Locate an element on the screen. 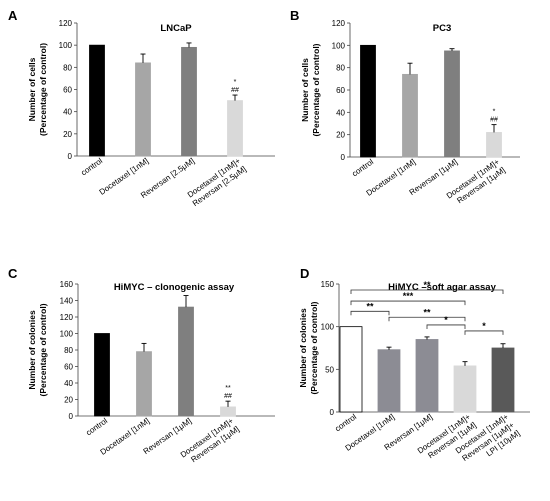 The image size is (550, 501). y-tick-label: 50 is located at coordinates (329, 369).